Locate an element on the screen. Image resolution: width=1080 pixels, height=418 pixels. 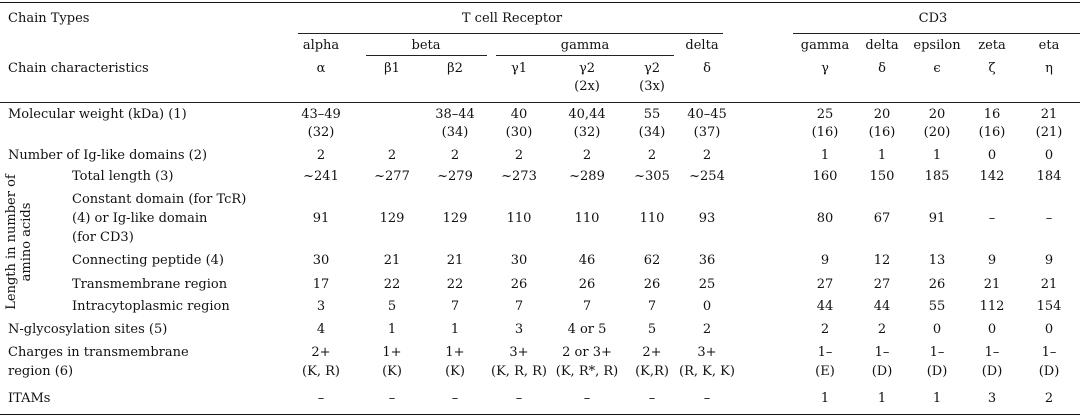
row-molecular-weight-sub-cell-gamma2-3x: (34) is located at coordinates (652, 132).